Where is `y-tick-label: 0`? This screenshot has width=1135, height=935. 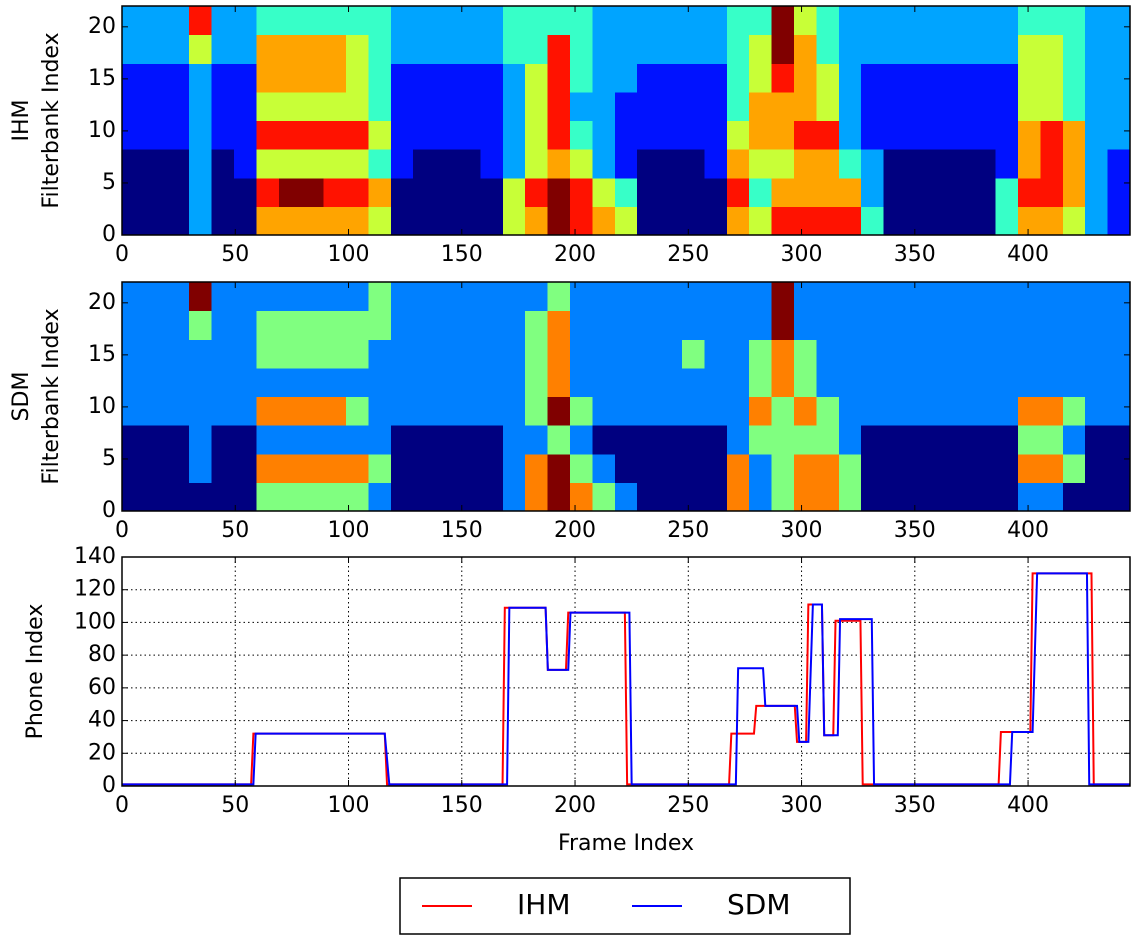 y-tick-label: 0 is located at coordinates (109, 785).